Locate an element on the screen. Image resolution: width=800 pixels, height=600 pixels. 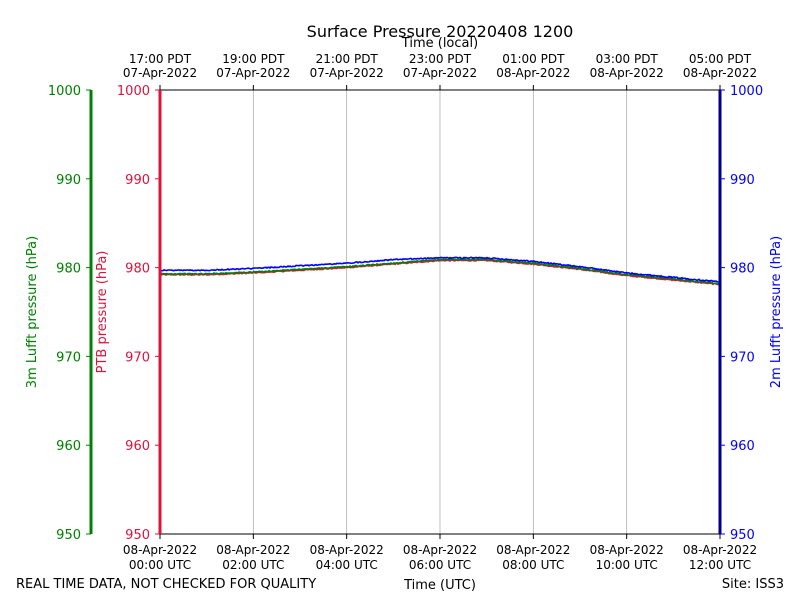
right-y-tick-label: 970 is located at coordinates (742, 357).